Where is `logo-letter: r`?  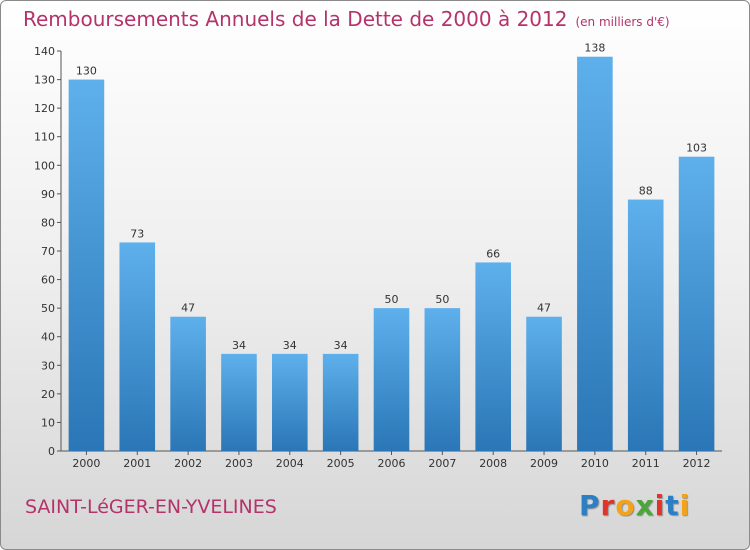 logo-letter: r is located at coordinates (608, 505).